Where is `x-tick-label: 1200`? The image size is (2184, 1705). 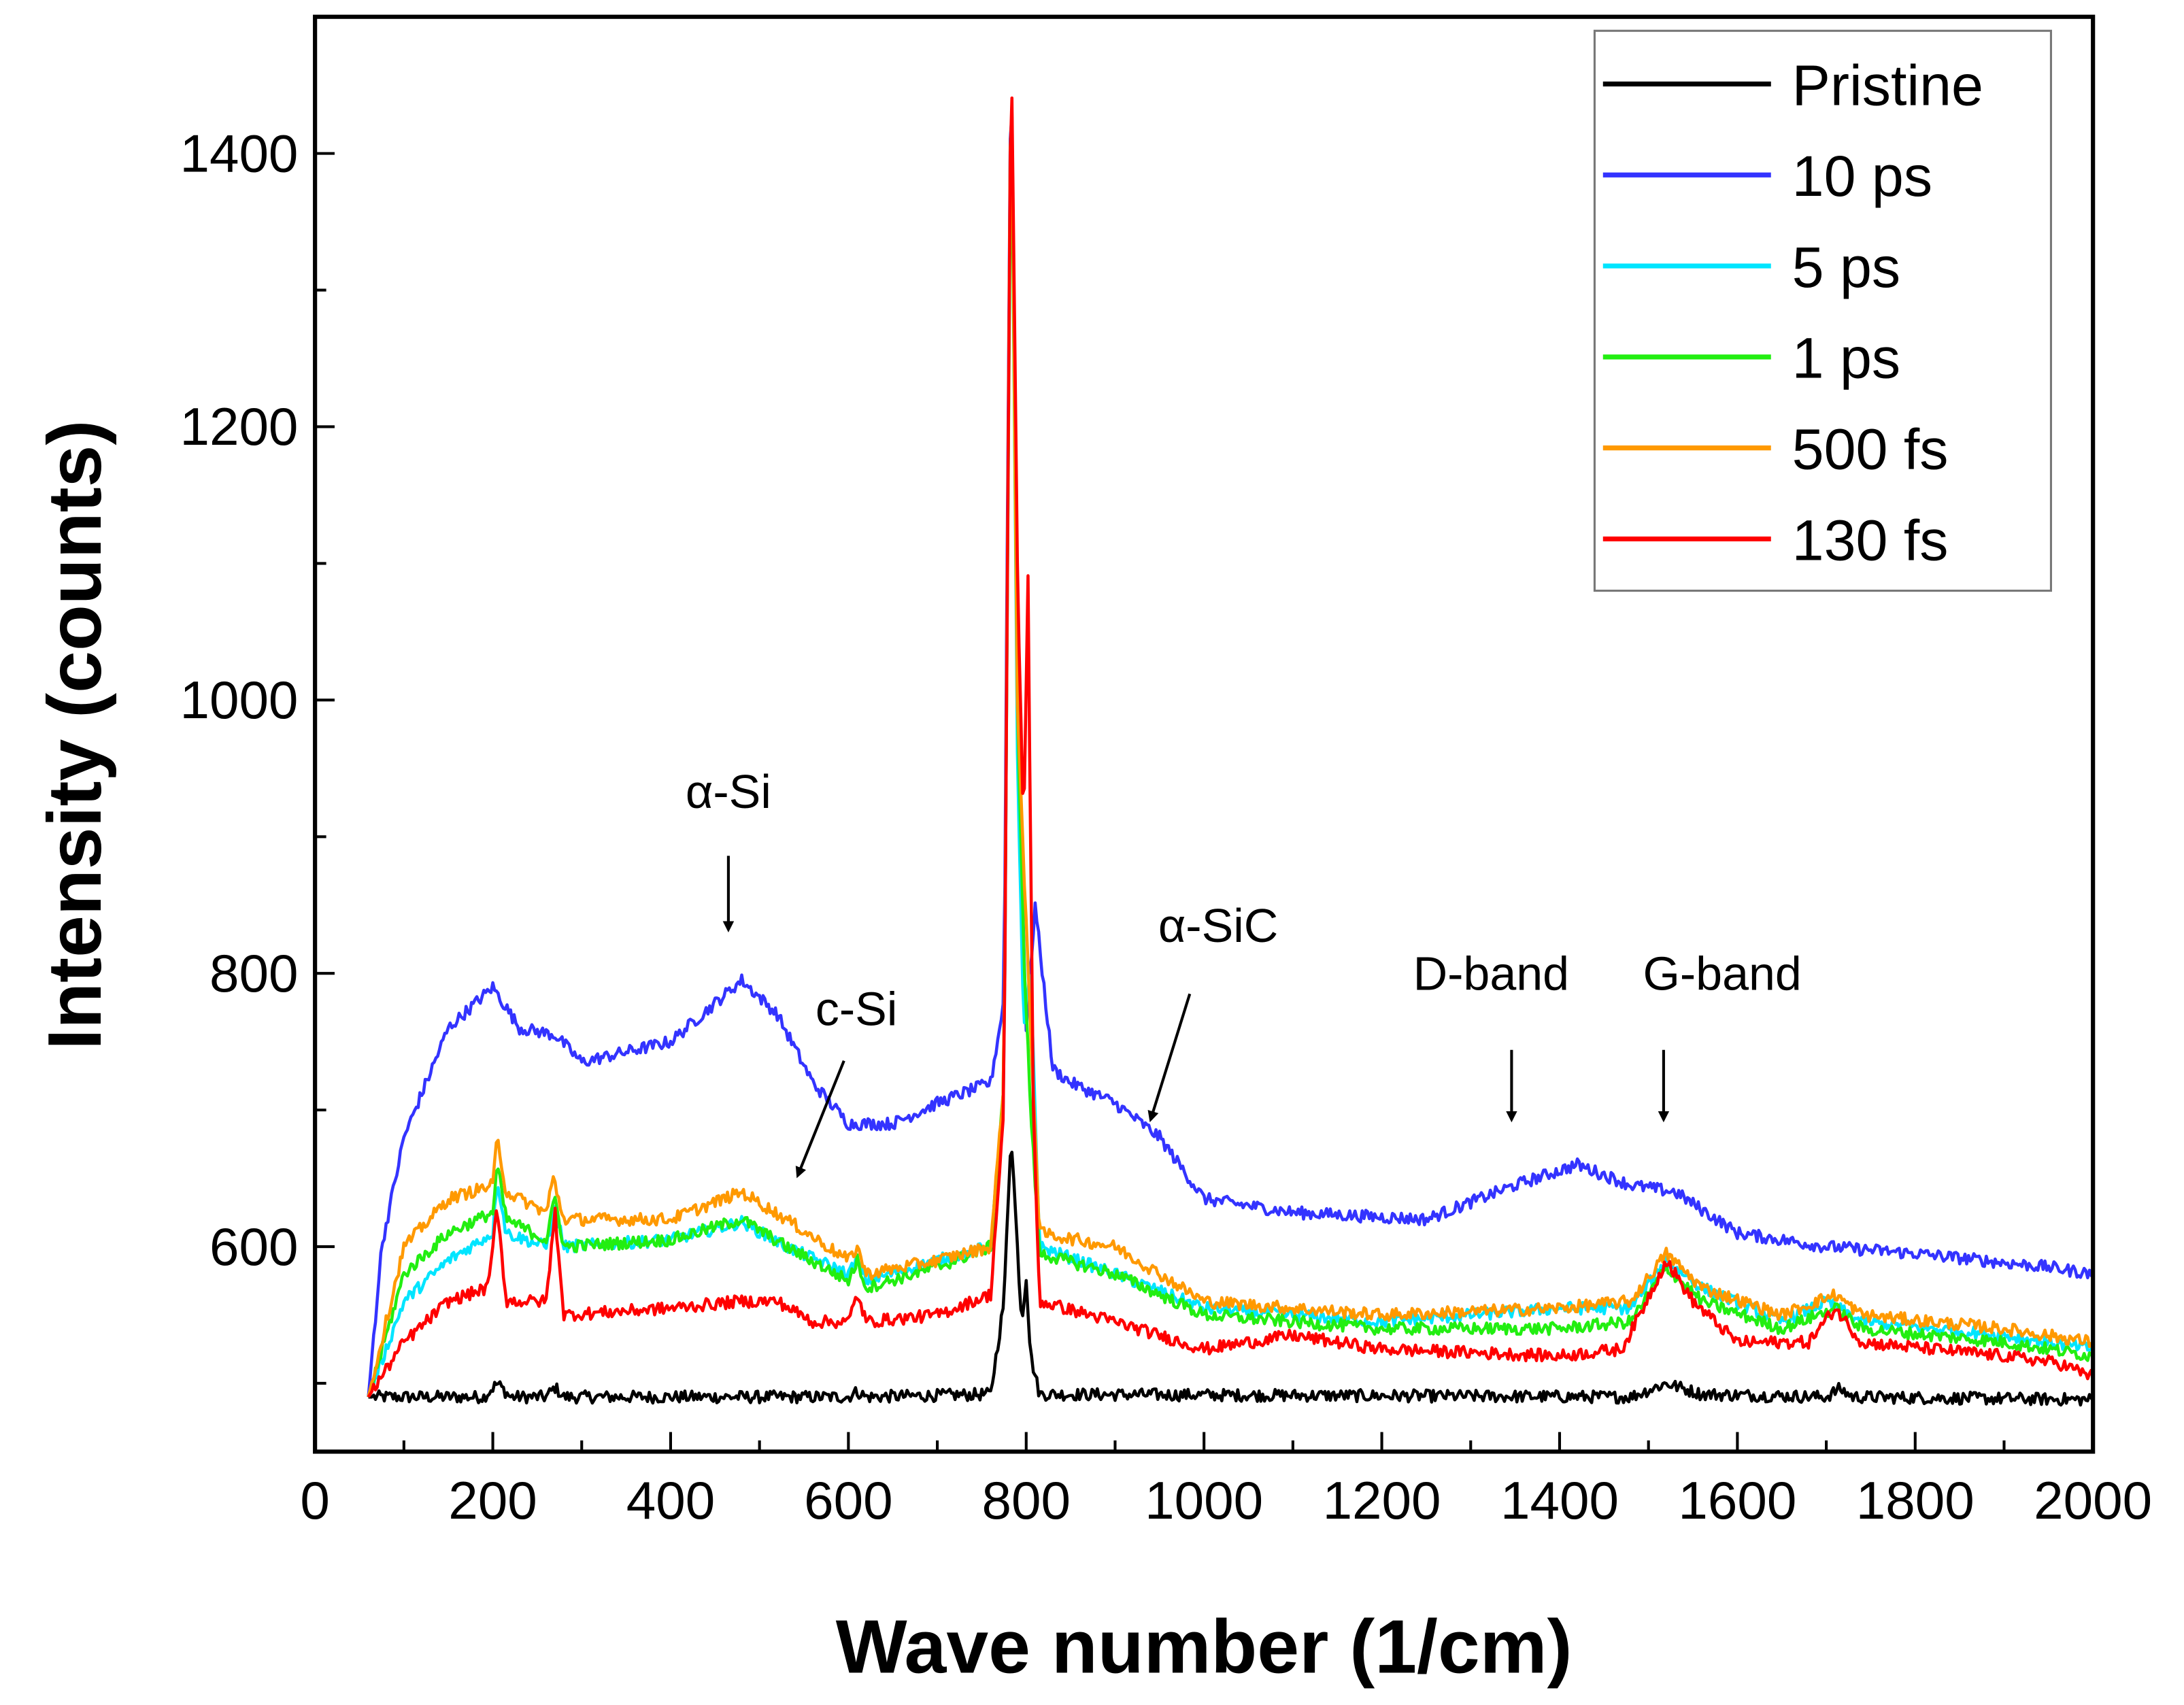 x-tick-label: 1200 is located at coordinates (1382, 1500).